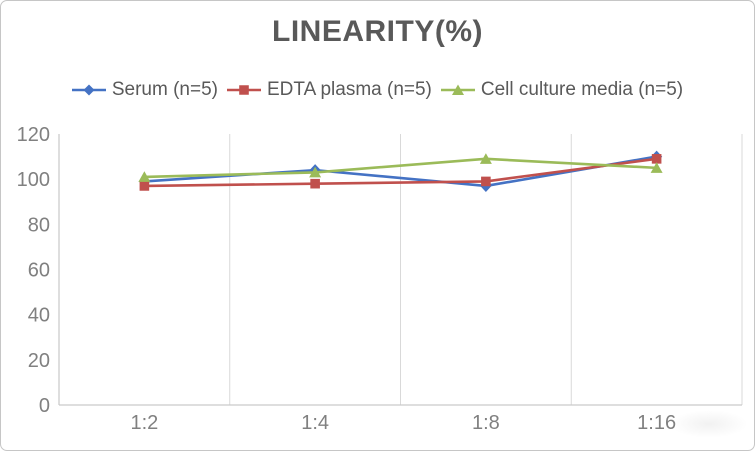 The width and height of the screenshot is (755, 451). What do you see at coordinates (377, 31) in the screenshot?
I see `chart-title: LINEARITY(%)` at bounding box center [377, 31].